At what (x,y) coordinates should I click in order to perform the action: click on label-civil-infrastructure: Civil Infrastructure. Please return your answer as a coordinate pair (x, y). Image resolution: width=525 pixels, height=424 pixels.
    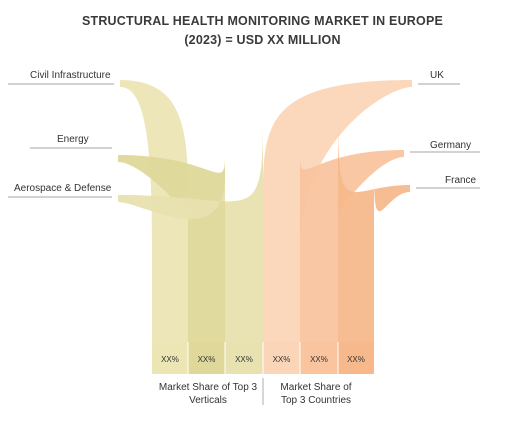
    Looking at the image, I should click on (70, 75).